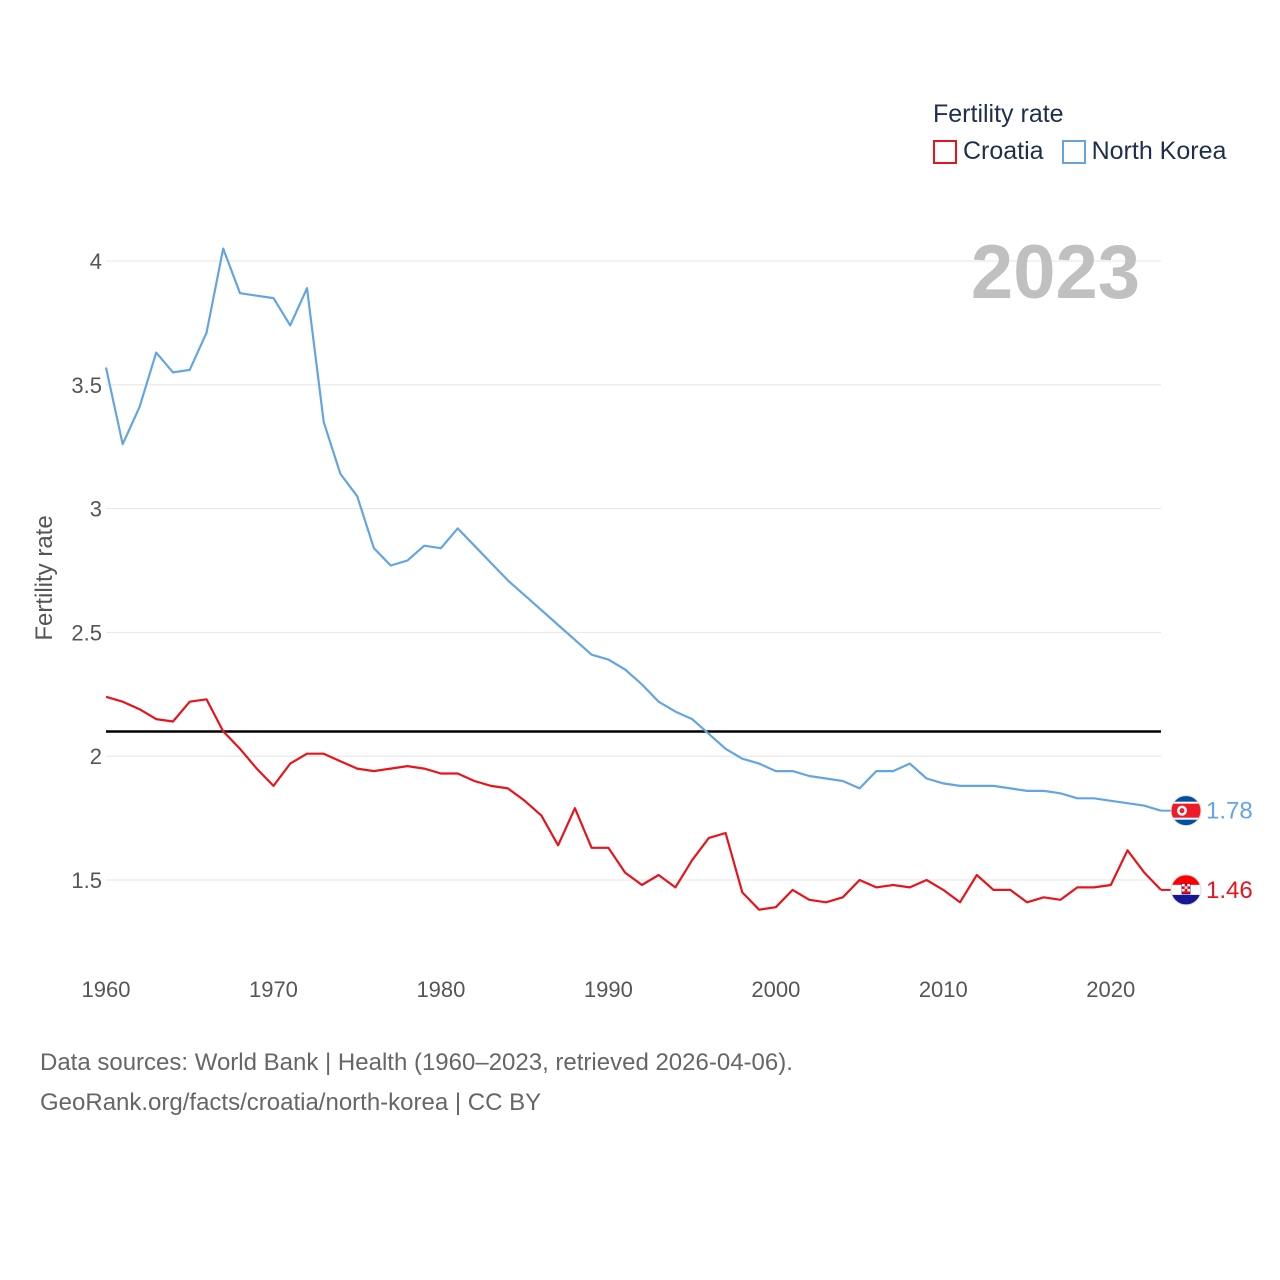 The image size is (1280, 1280). Describe the element at coordinates (1186, 811) in the screenshot. I see `flag-icon-north-korea` at that location.